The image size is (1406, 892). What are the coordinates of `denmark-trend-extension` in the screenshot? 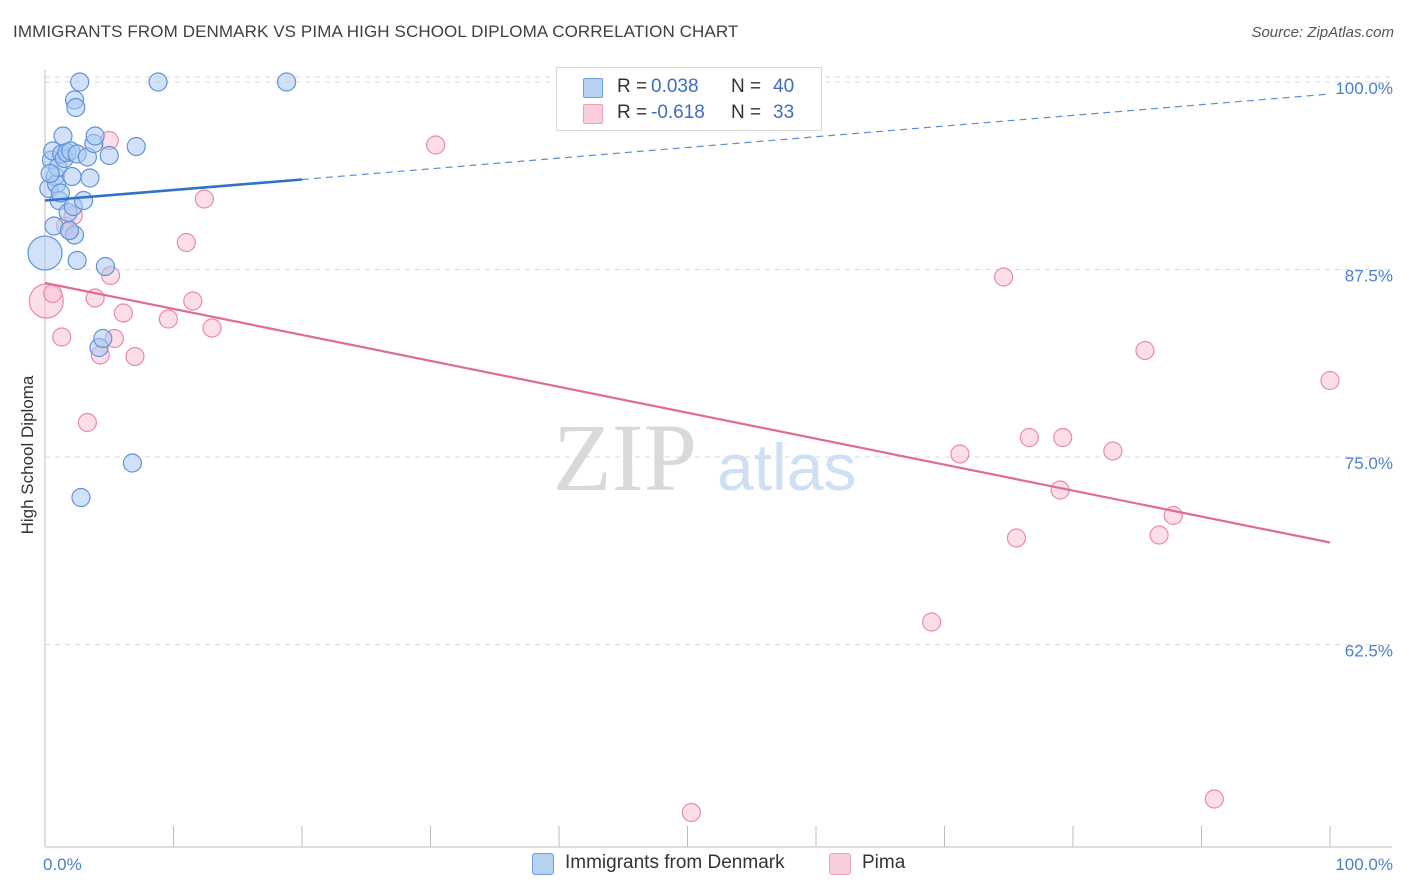 It's located at (816, 137).